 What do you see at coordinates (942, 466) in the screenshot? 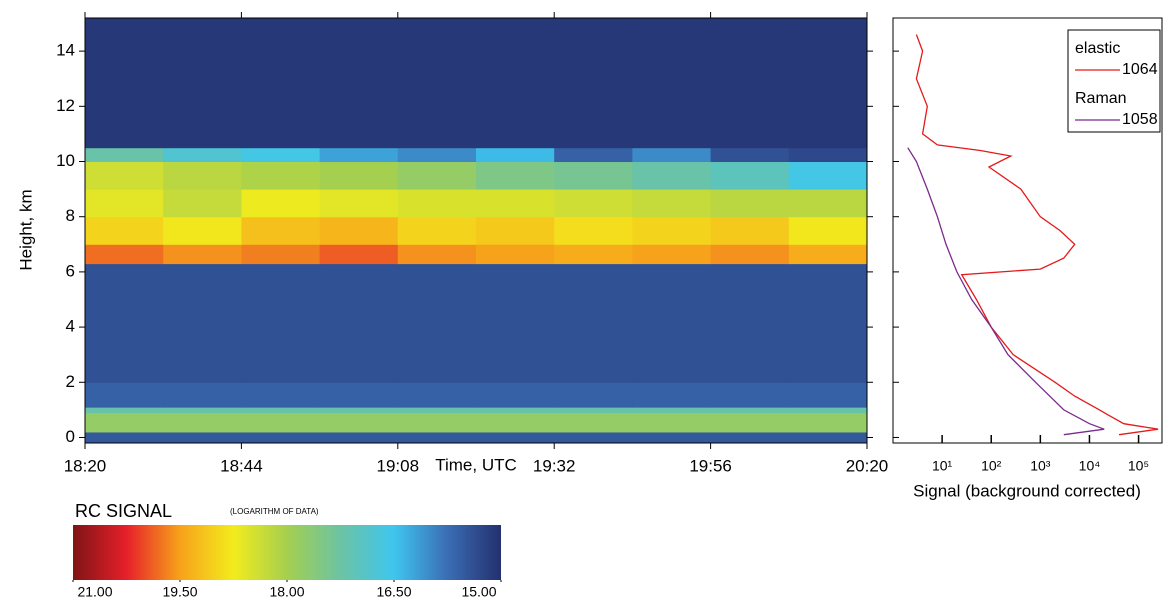
I see `x-tick-label: 10¹` at bounding box center [942, 466].